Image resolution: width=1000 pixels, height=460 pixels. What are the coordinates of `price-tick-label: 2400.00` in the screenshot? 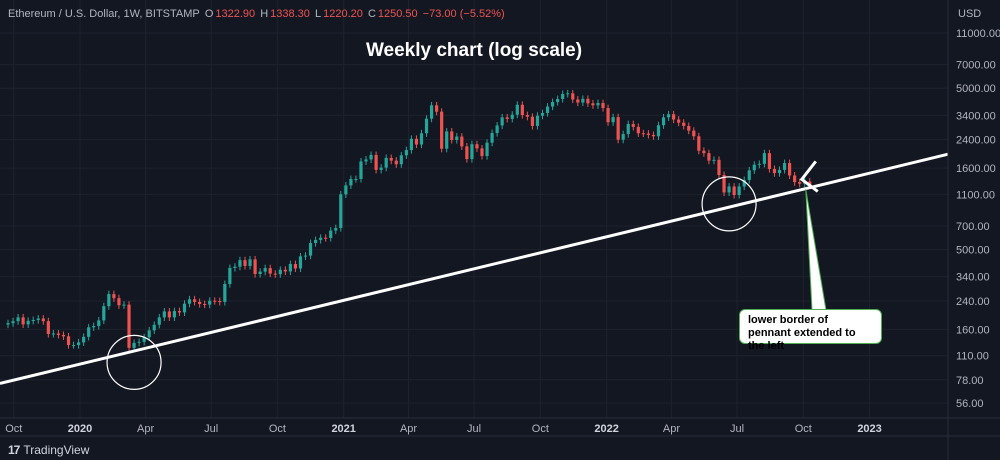 It's located at (976, 141).